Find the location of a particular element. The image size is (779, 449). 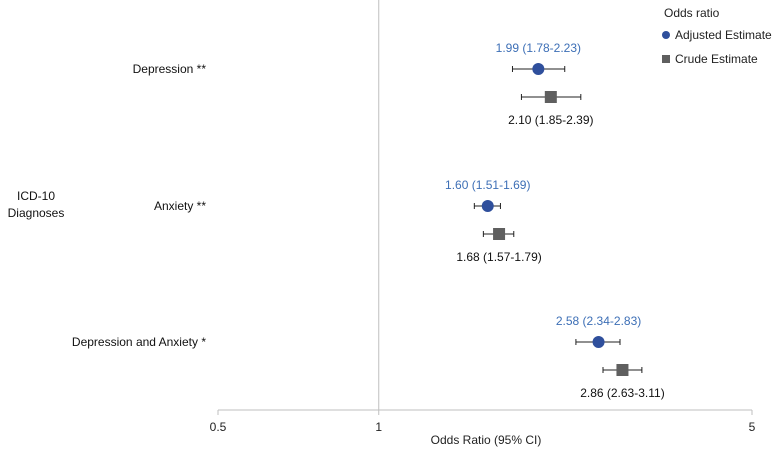

crude-estimate-label: 2.10 (1.85-2.39) is located at coordinates (550, 120).